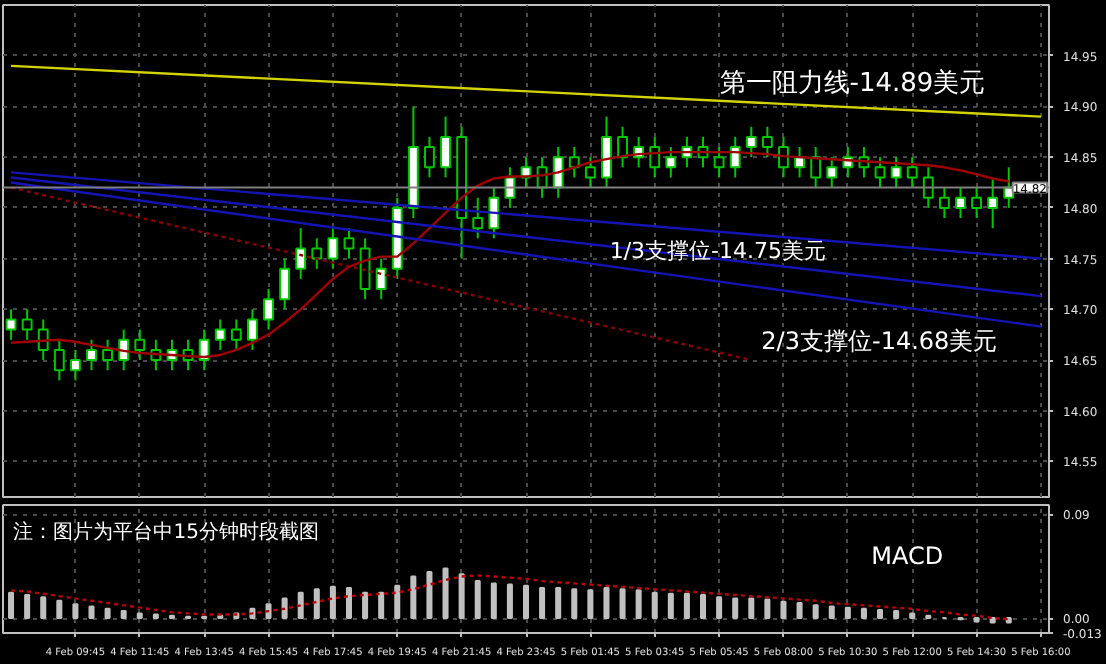  What do you see at coordinates (879, 340) in the screenshot?
I see `annotation: 2/3支撑位-14.68美元` at bounding box center [879, 340].